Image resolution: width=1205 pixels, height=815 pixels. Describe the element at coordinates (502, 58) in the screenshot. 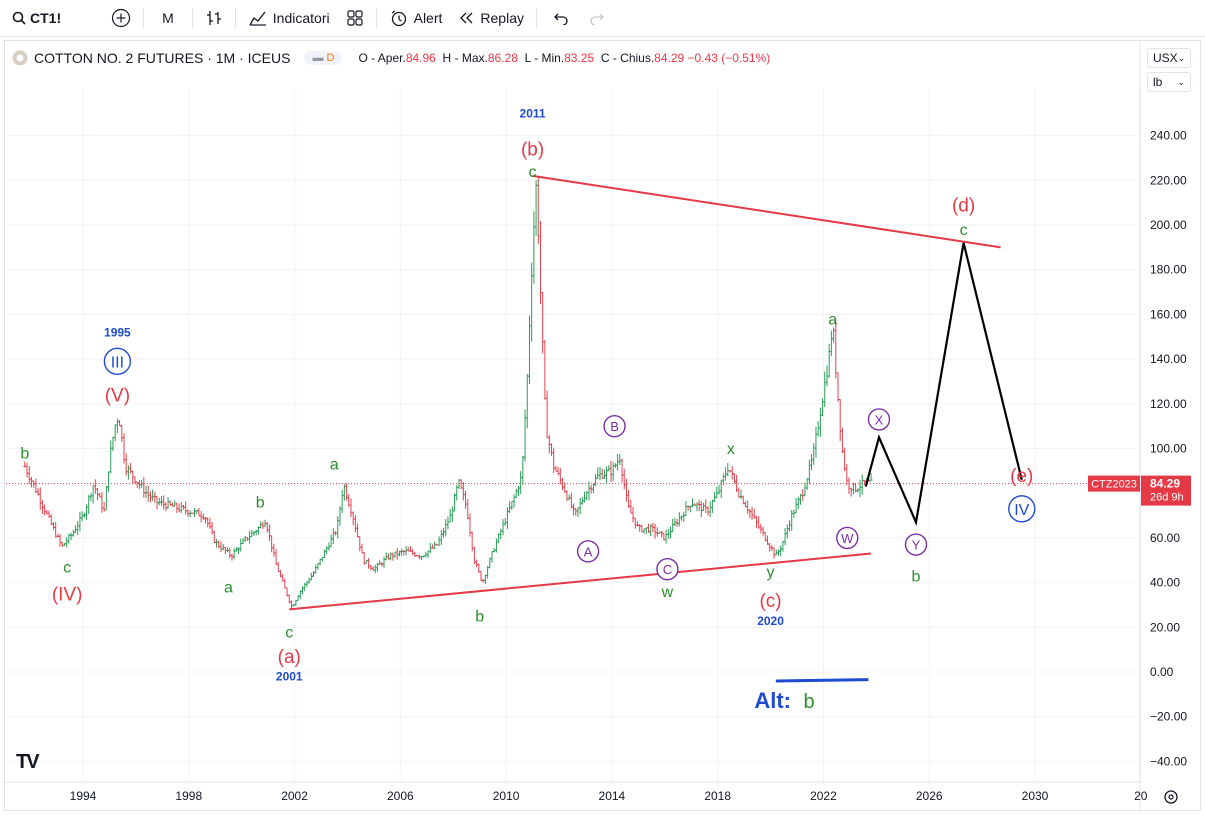

I see `high-value: 86.28` at that location.